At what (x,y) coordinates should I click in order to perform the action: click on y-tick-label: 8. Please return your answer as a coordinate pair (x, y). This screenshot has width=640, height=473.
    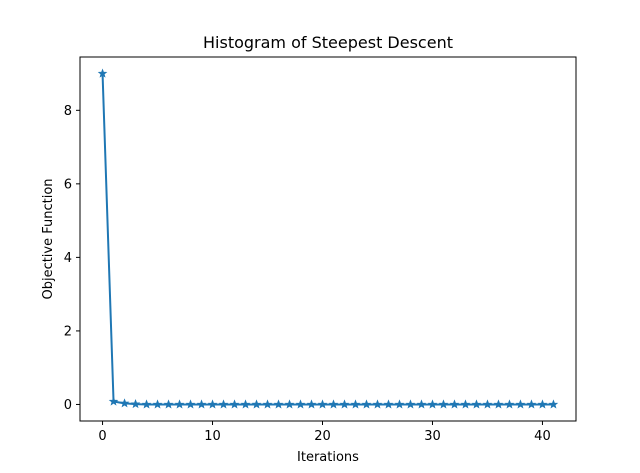
    Looking at the image, I should click on (68, 111).